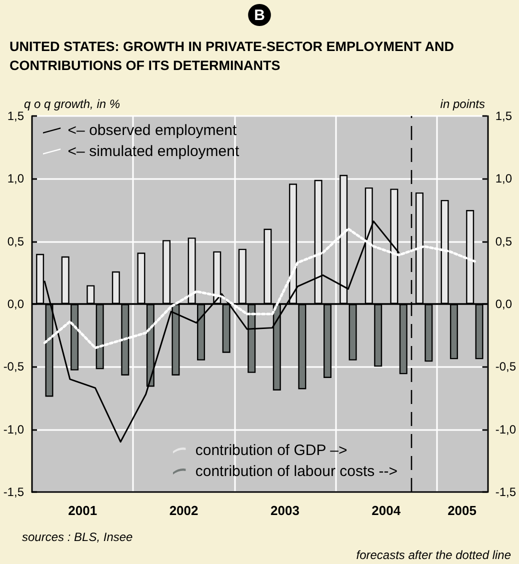  What do you see at coordinates (296, 471) in the screenshot?
I see `legend-label: contribution of labour costs -->` at bounding box center [296, 471].